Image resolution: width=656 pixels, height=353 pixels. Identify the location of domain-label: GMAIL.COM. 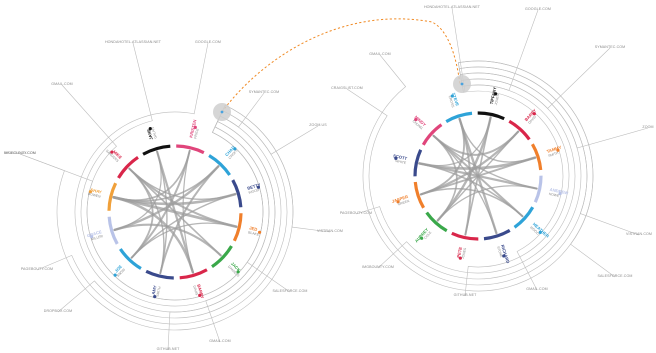
(61, 84).